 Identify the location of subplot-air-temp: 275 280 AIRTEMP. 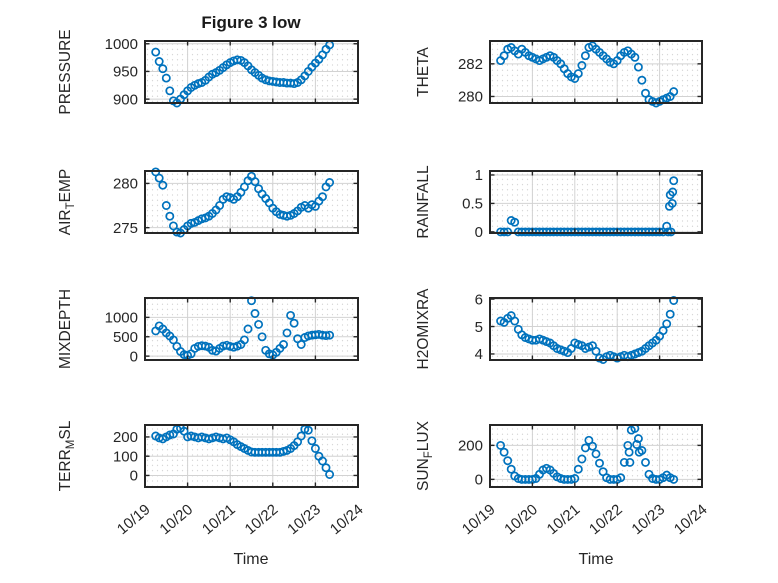
(208, 202).